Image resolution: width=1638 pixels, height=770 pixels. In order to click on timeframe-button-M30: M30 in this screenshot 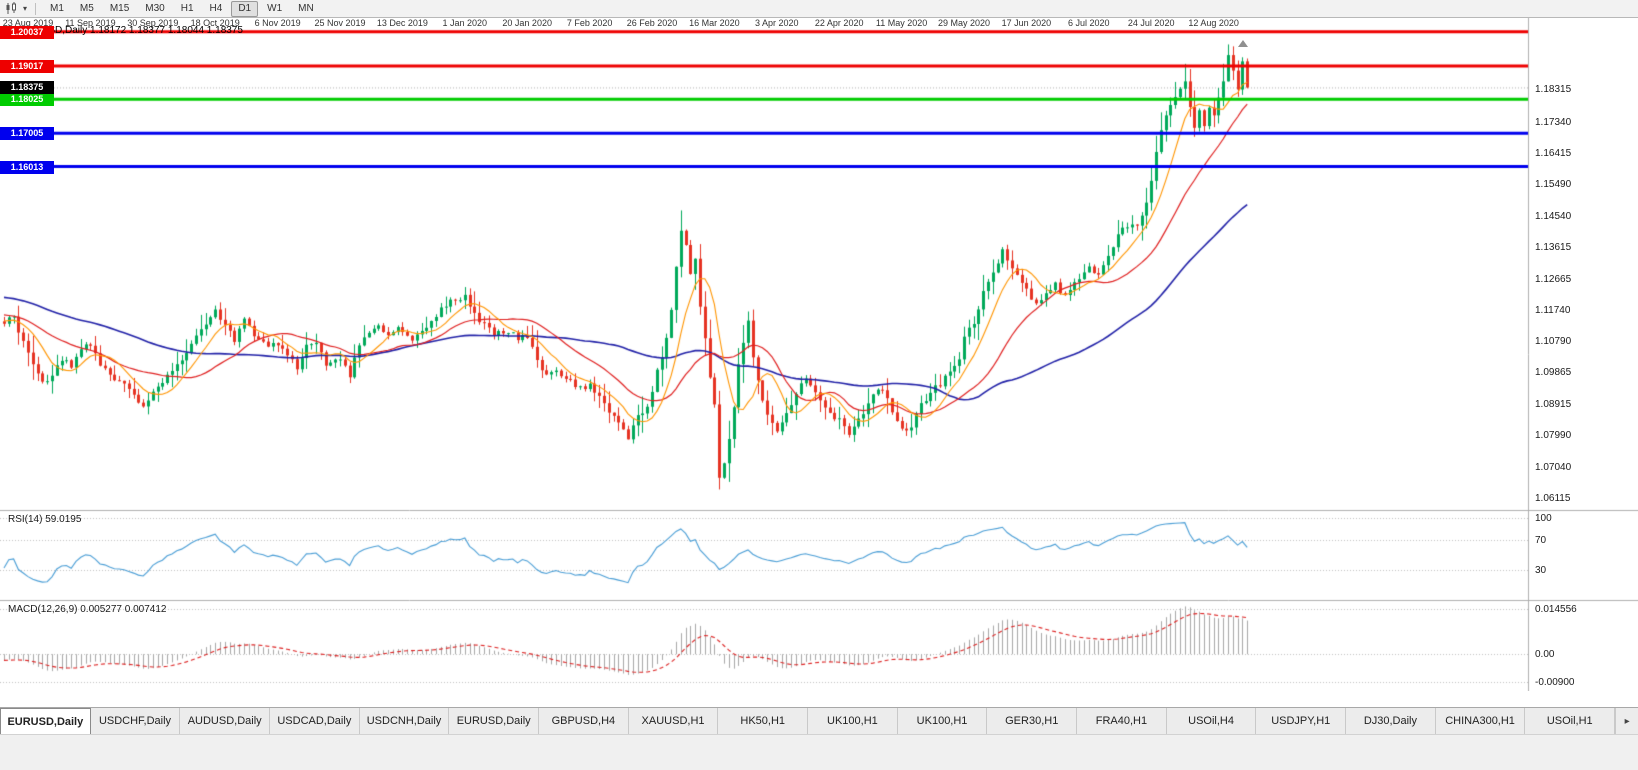, I will do `click(155, 8)`.